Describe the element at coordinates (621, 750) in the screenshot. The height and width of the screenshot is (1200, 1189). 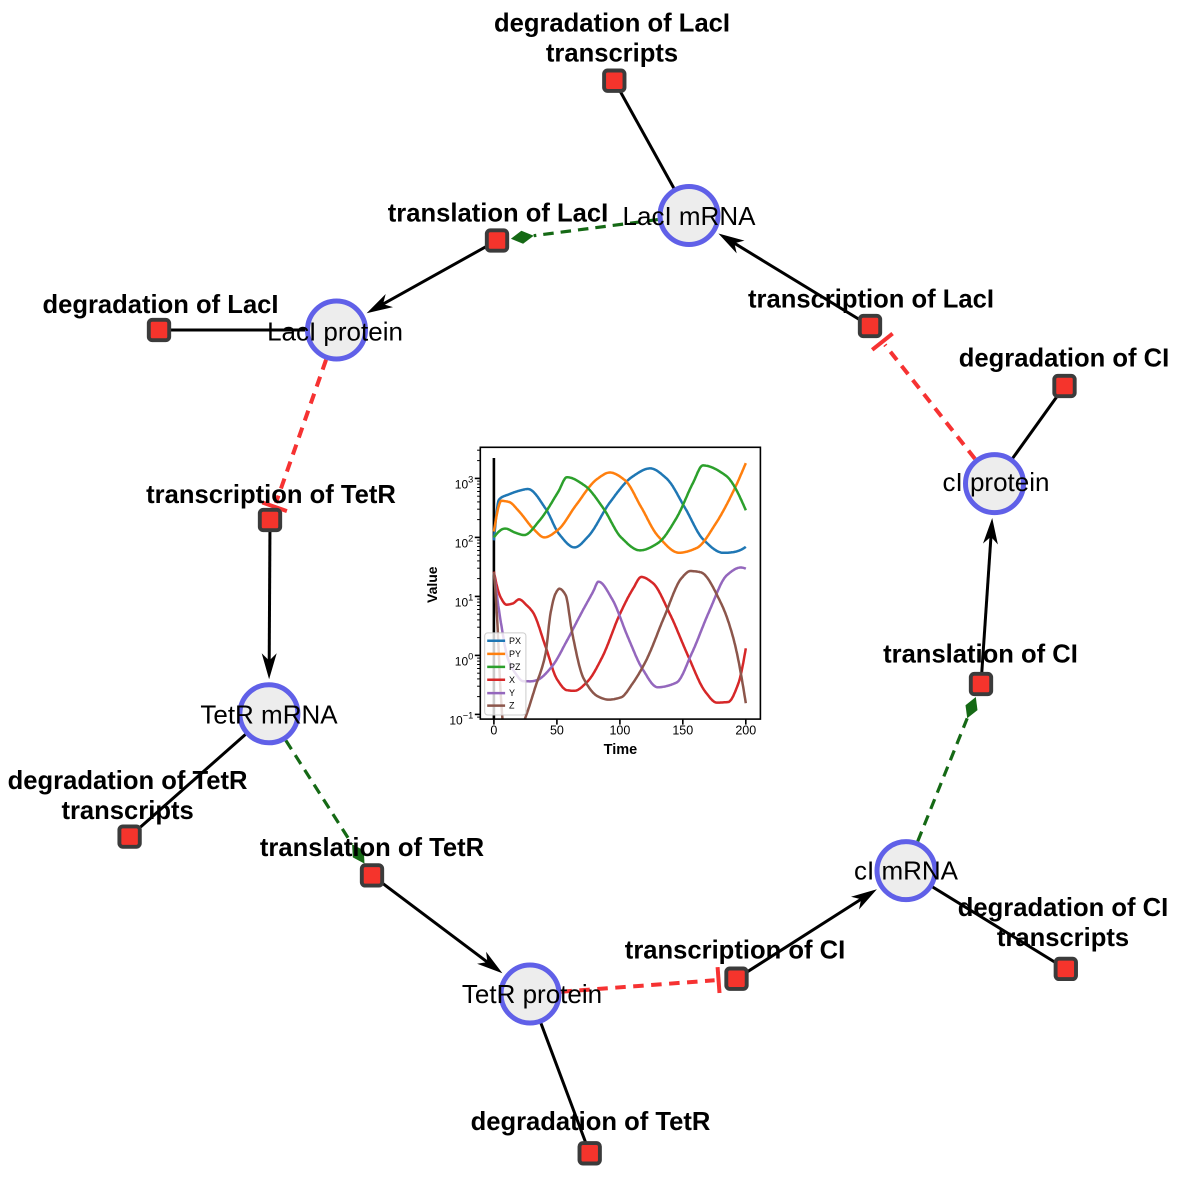
I see `svg-text: Time` at that location.